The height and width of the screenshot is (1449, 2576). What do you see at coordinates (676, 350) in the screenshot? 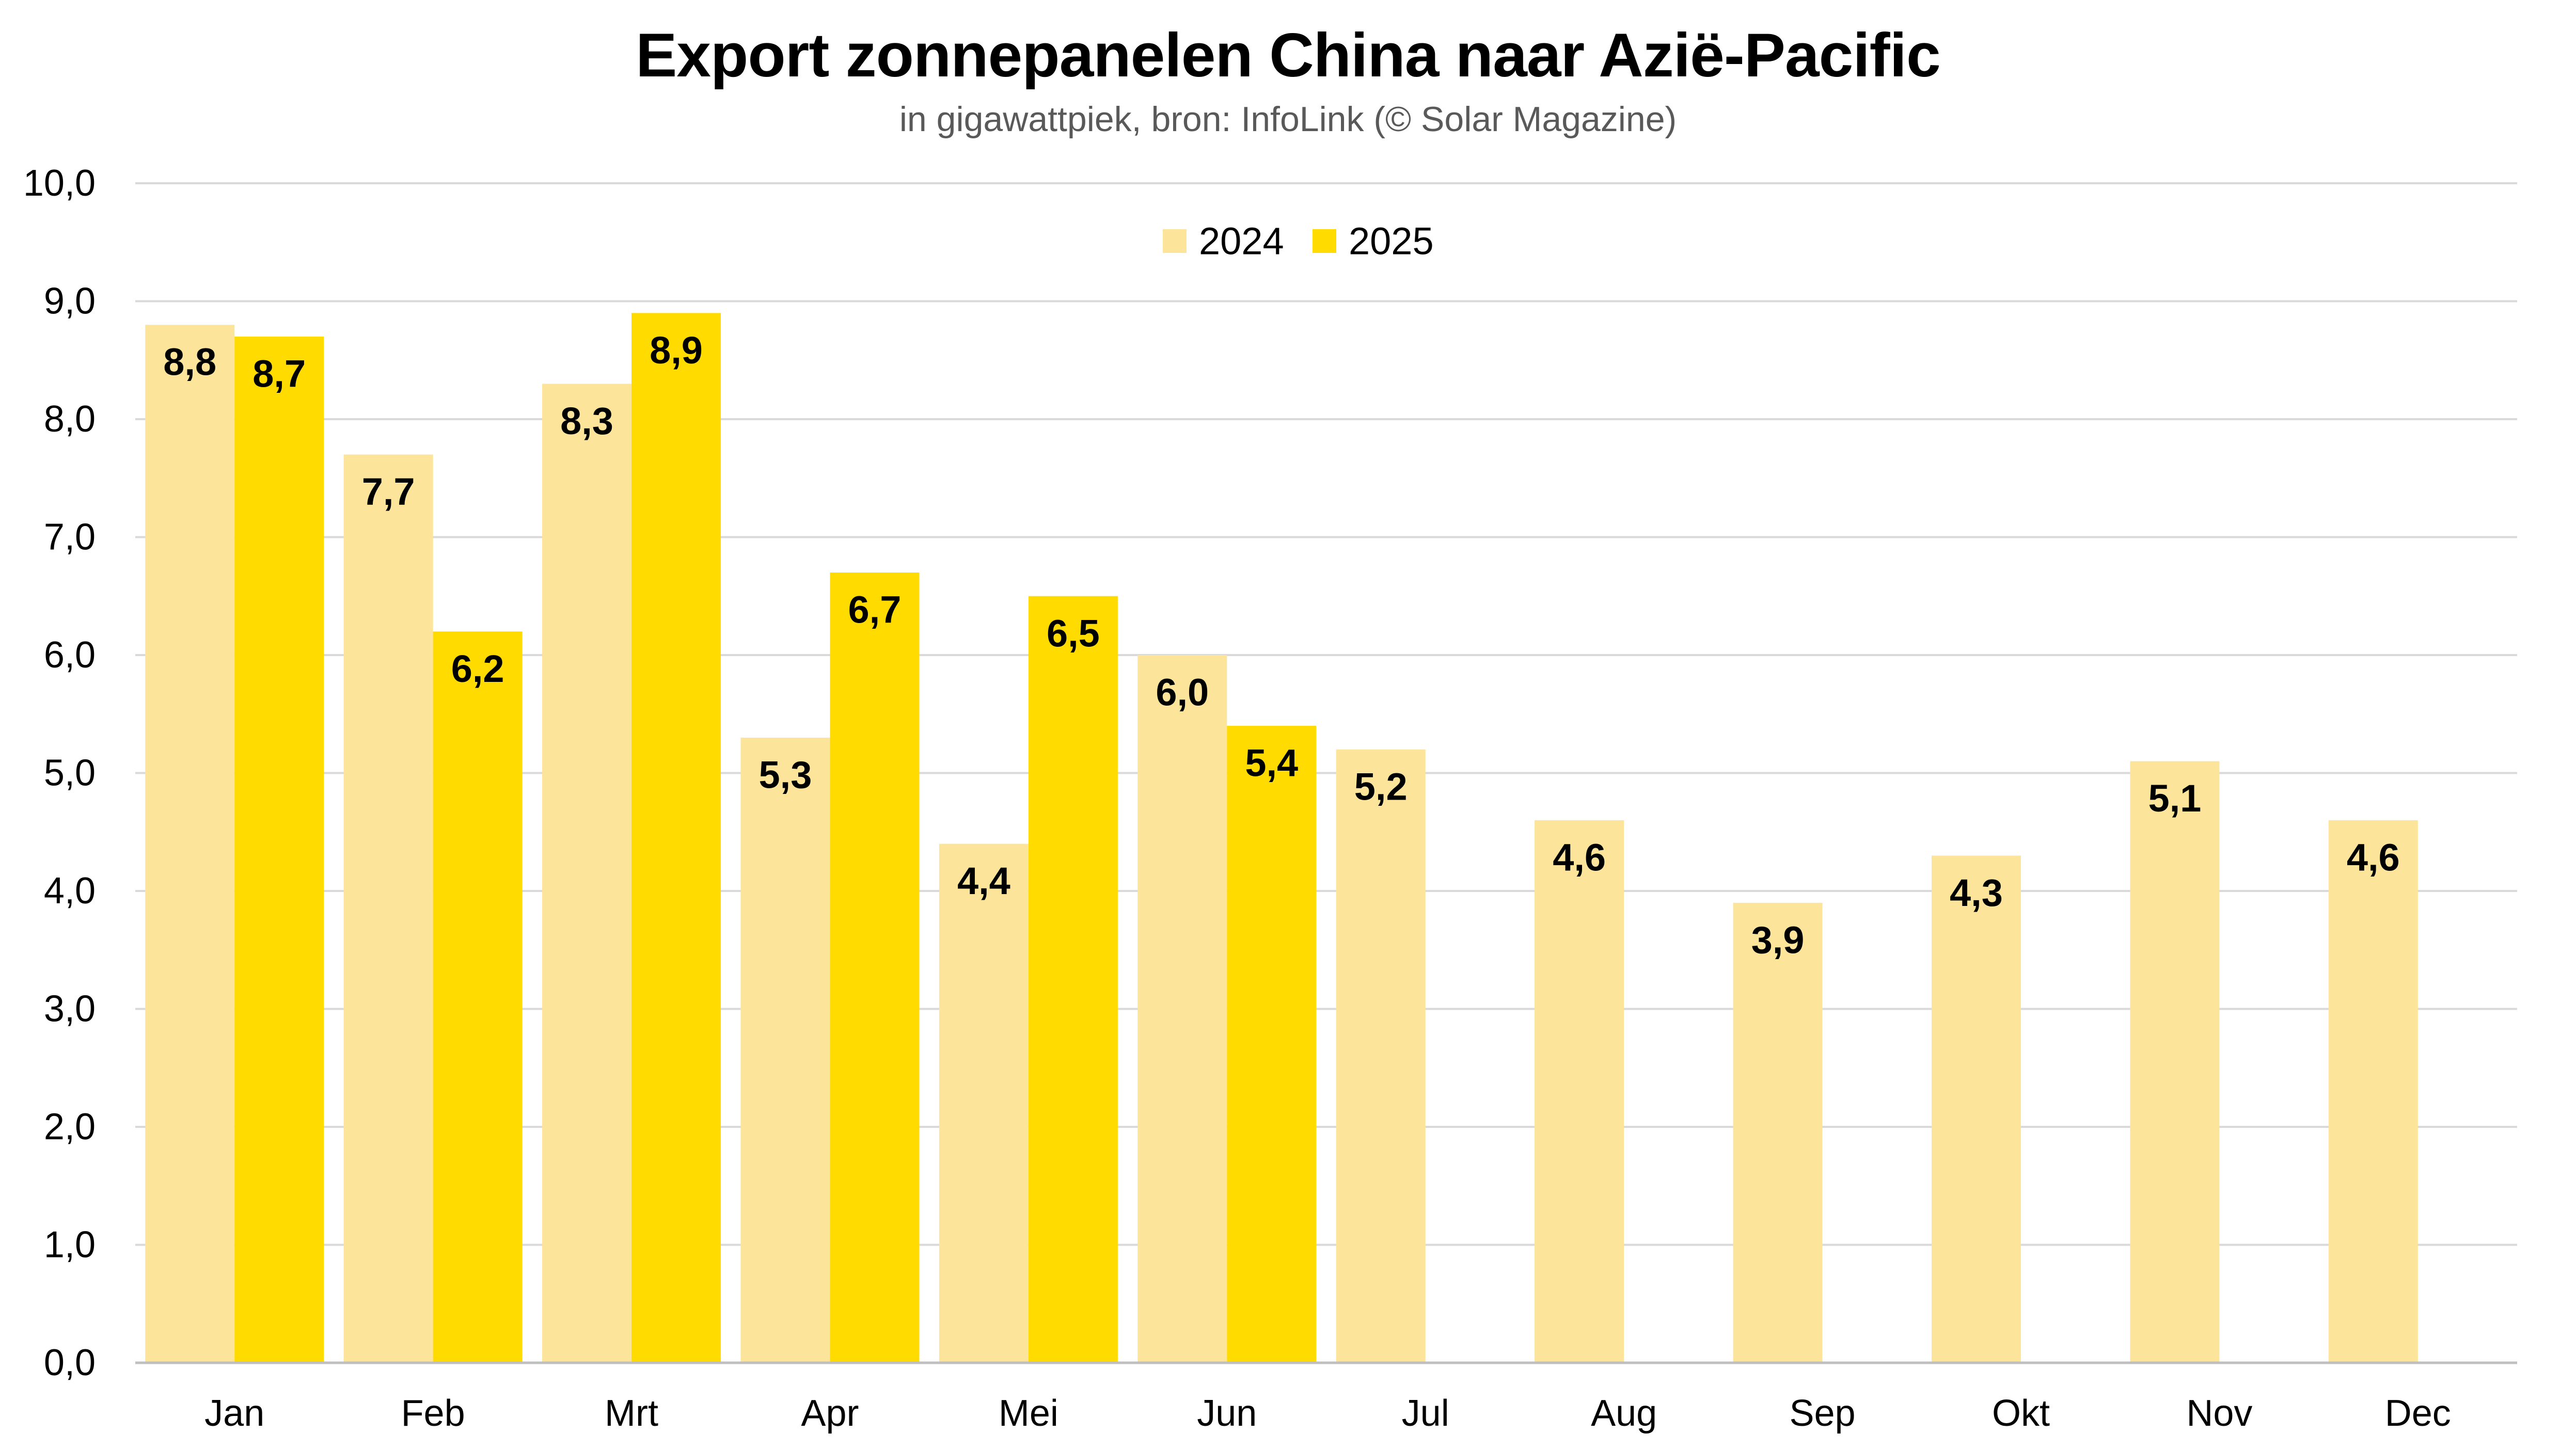
I see `data-label: 8,9` at bounding box center [676, 350].